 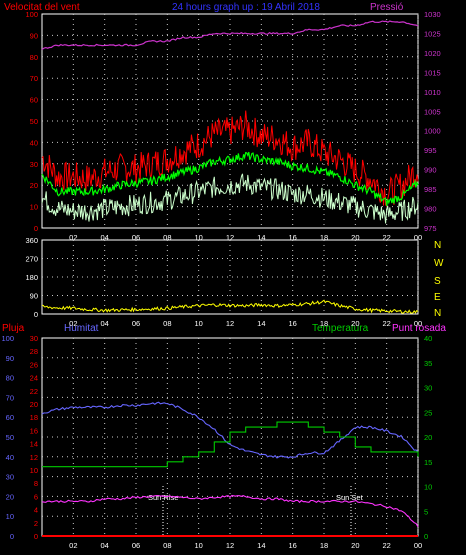 I want to click on wind-min-line, so click(x=230, y=198).